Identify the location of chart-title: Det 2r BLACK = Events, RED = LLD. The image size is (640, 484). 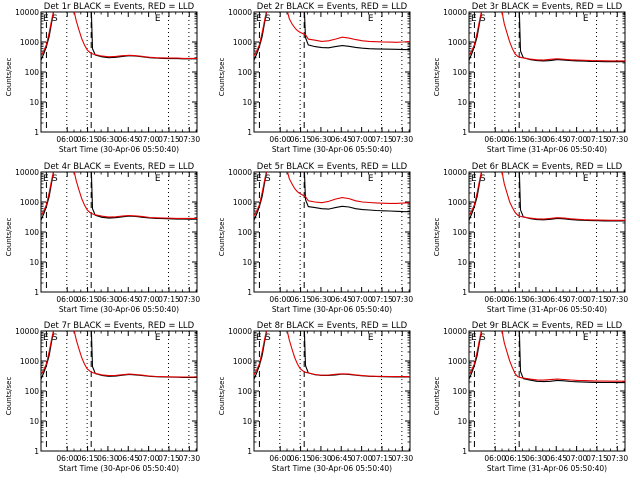
(332, 7).